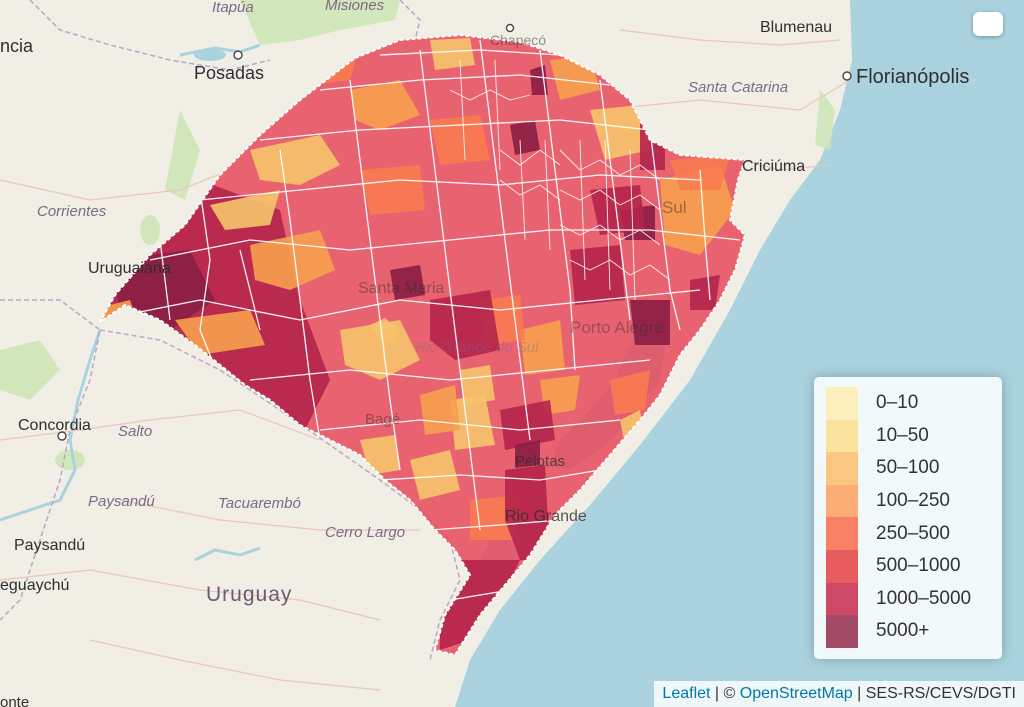  Describe the element at coordinates (14, 700) in the screenshot. I see `label-bottom-left: onte` at that location.